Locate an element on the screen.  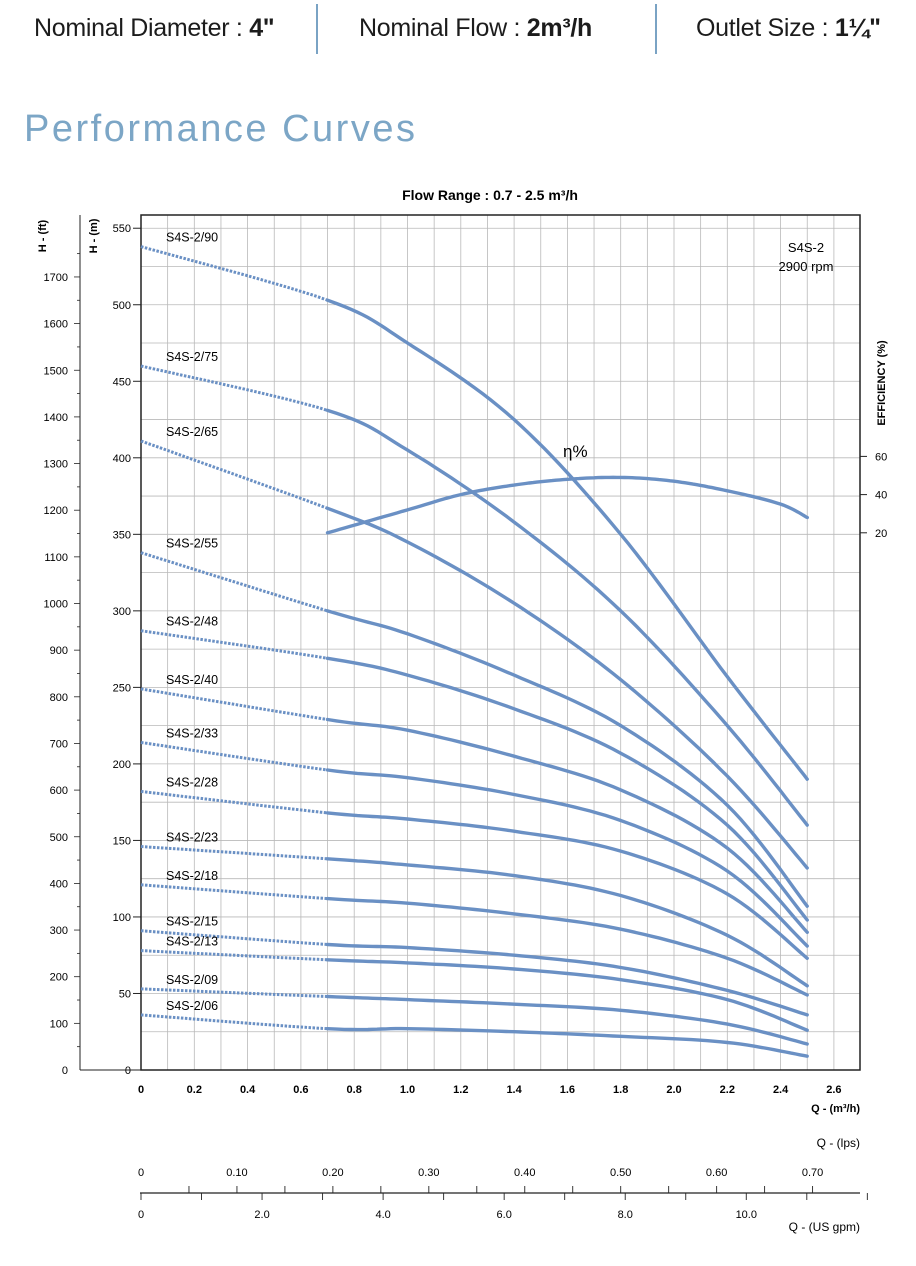
x-tick-label: 0.2 is located at coordinates (194, 1090).